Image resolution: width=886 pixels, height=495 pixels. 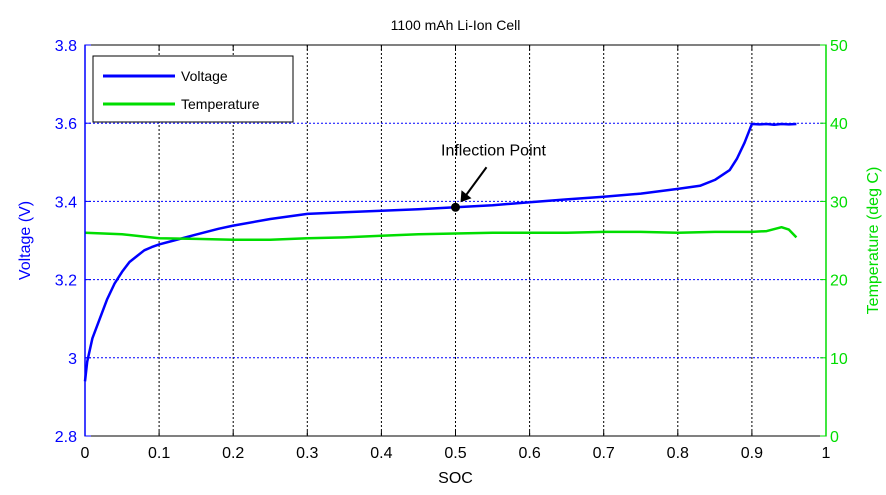 I want to click on y-right-tick-label: 40, so click(x=839, y=124).